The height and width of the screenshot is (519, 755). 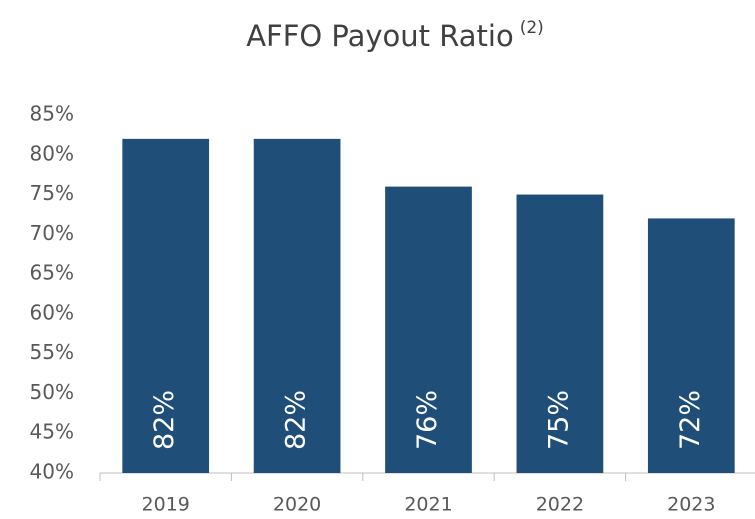 I want to click on y-tick-label: 85%, so click(x=52, y=114).